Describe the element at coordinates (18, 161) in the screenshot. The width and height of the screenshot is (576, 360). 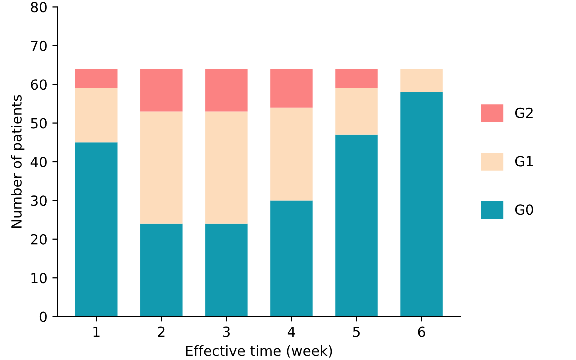
I see `y-axis-title: Number of patients` at that location.